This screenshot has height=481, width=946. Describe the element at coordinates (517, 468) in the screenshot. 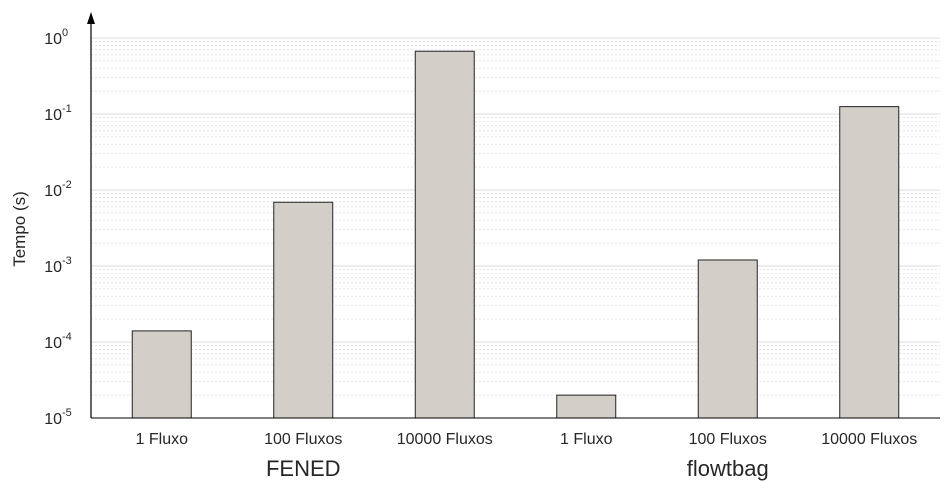

I see `group-labels: FENED flowtbag` at that location.